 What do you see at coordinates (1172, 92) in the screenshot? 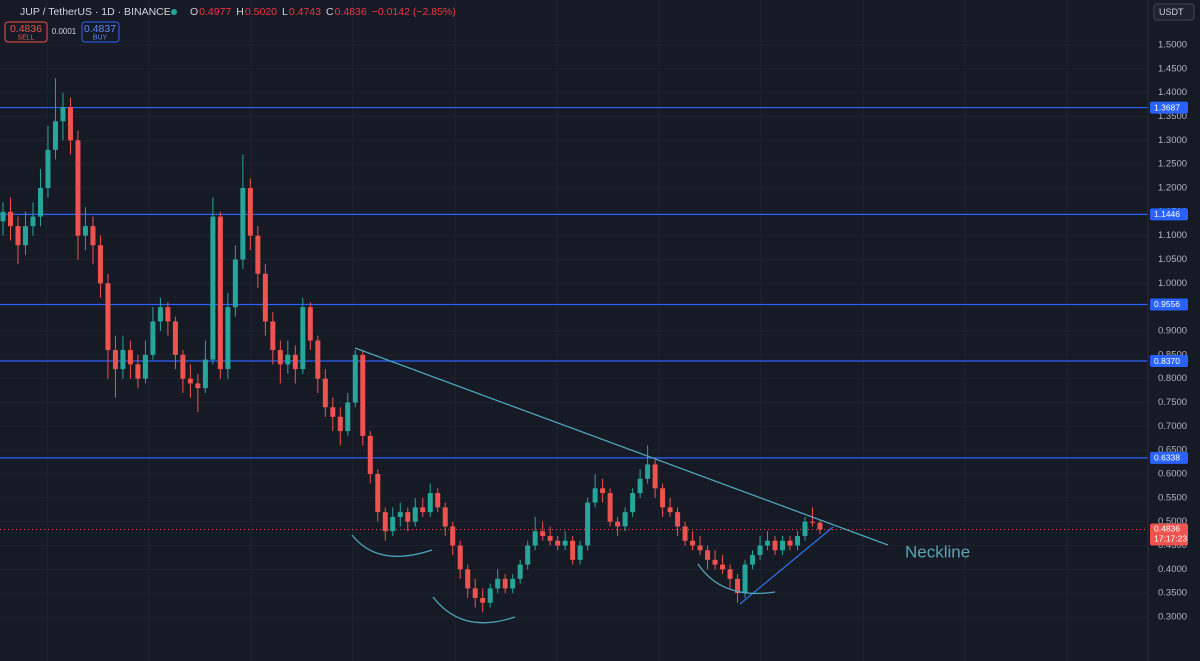
I see `y-tick-label: 1.4000` at bounding box center [1172, 92].